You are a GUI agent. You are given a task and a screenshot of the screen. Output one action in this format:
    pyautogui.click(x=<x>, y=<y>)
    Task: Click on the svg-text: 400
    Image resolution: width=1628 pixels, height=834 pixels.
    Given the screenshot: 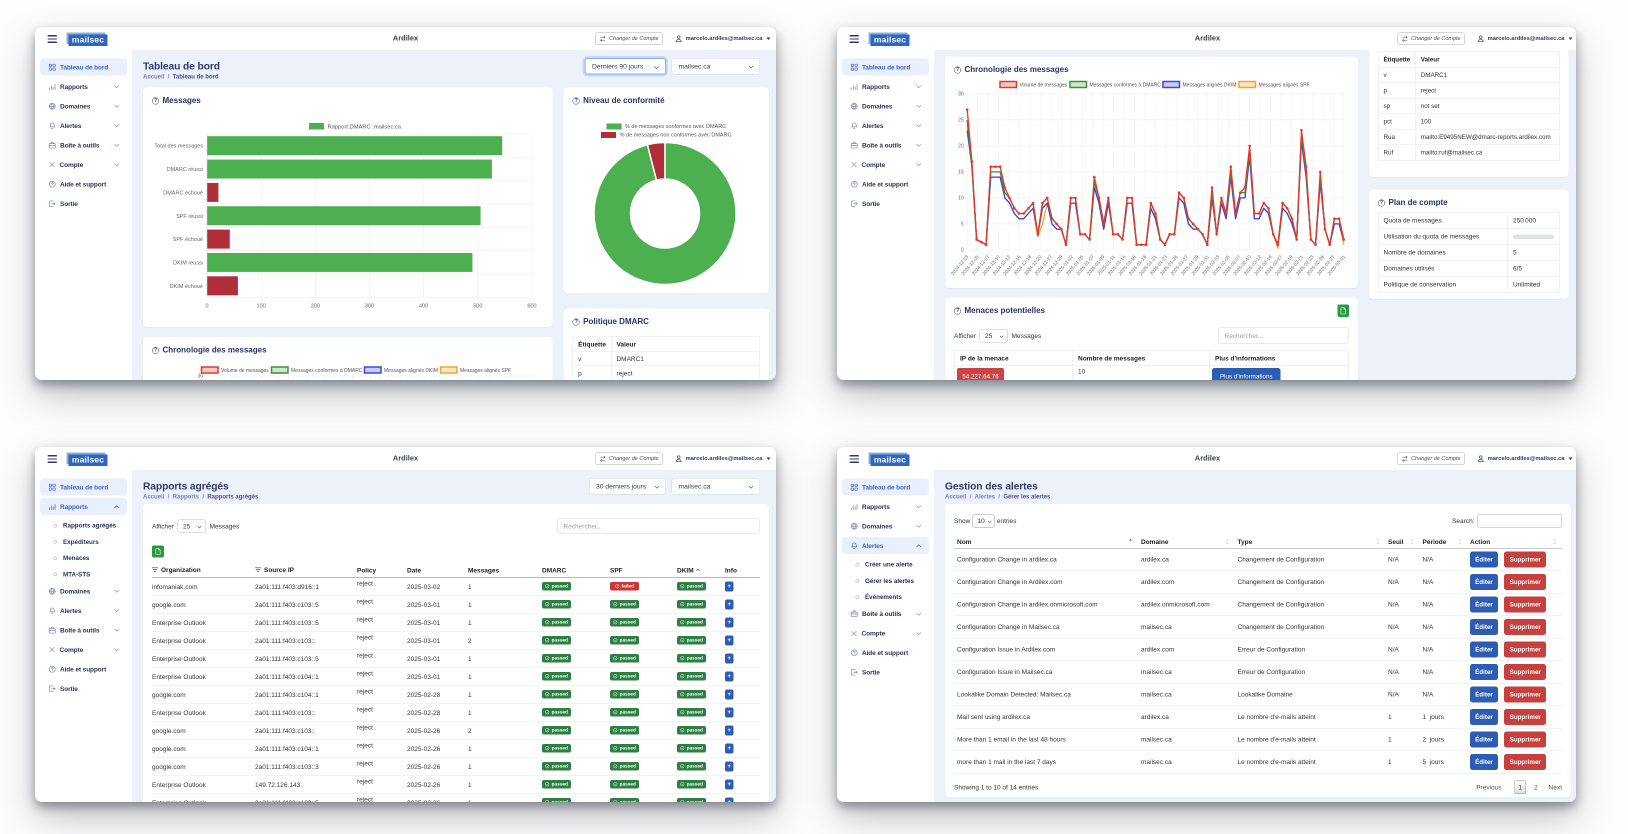 What is the action you would take?
    pyautogui.click(x=423, y=307)
    